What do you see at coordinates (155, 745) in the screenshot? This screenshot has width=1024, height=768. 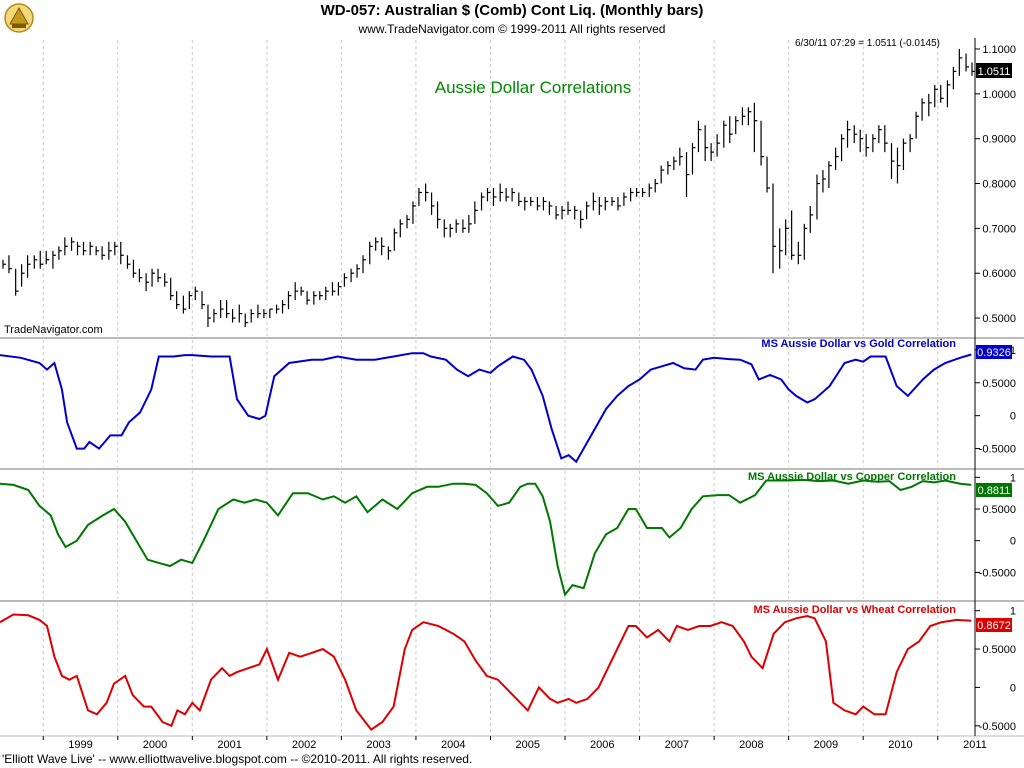 I see `x-tick-label: 2000` at bounding box center [155, 745].